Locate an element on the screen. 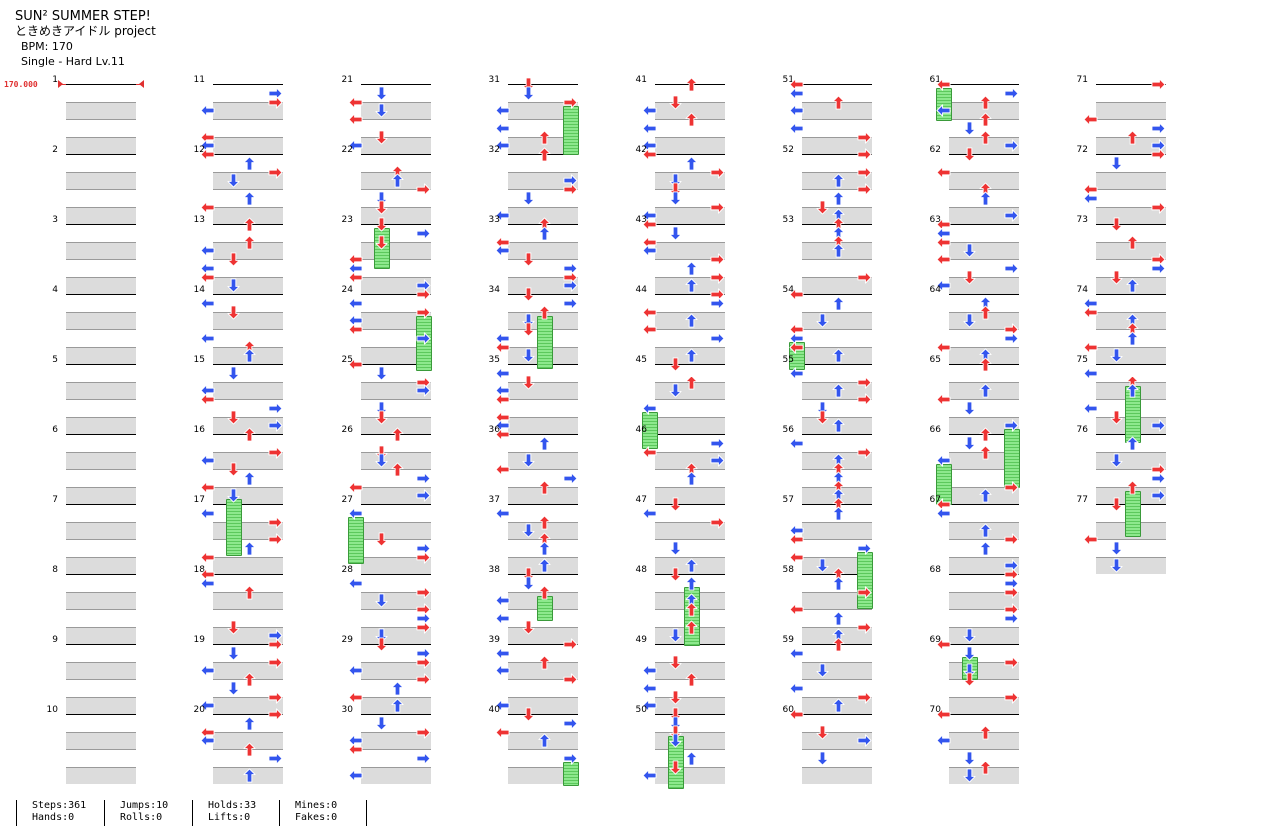  stat-rolls: Rolls:0 is located at coordinates (141, 817).